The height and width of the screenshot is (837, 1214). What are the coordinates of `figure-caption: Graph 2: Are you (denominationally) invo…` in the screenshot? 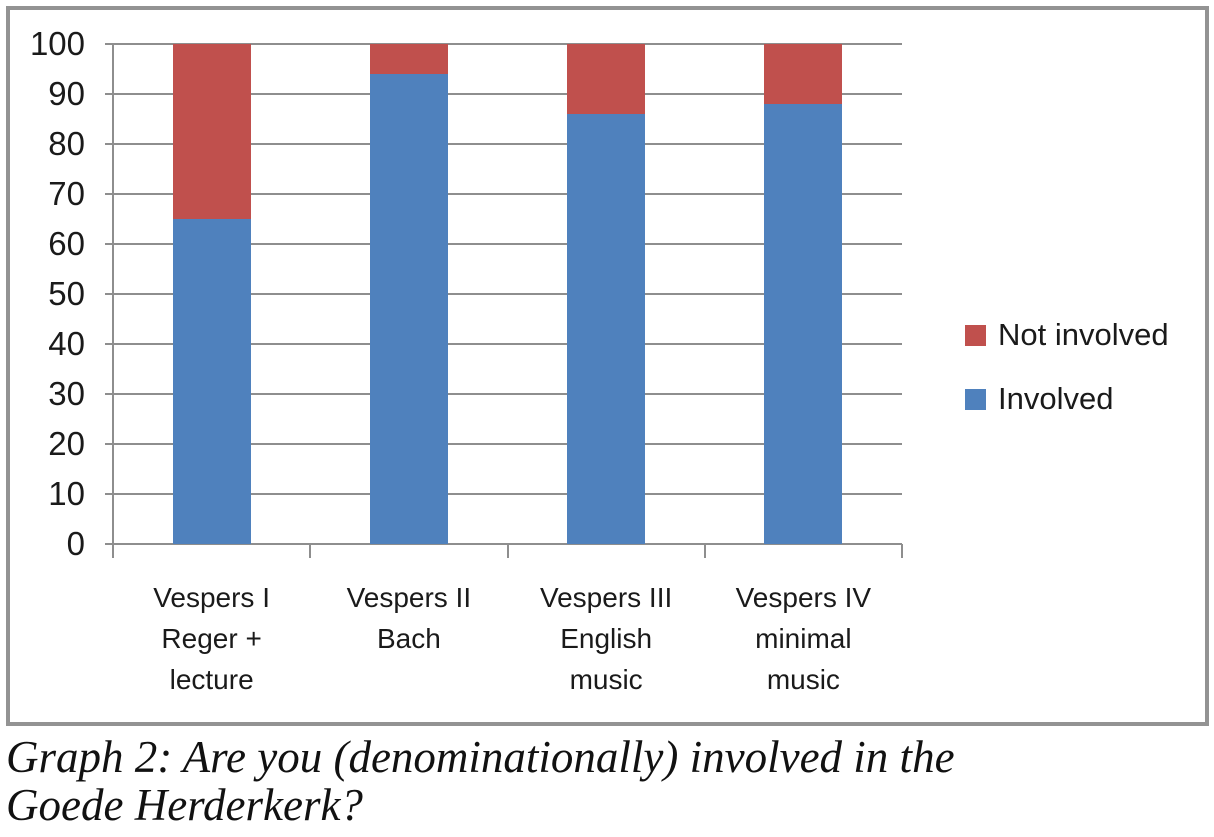 It's located at (606, 781).